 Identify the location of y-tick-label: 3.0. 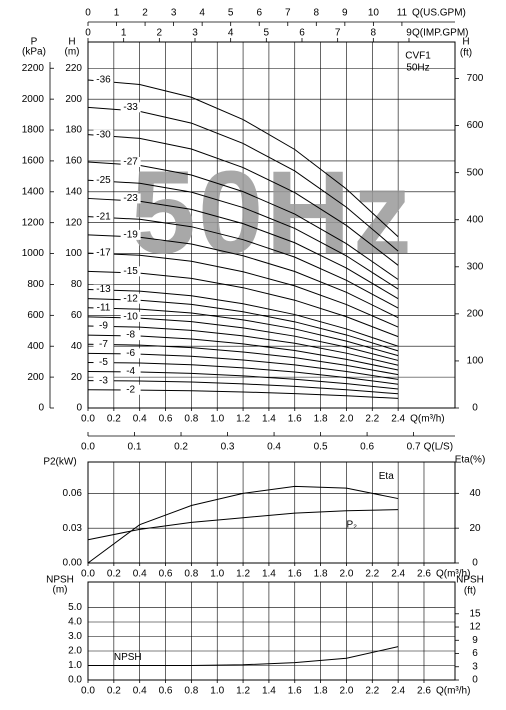
(75, 636).